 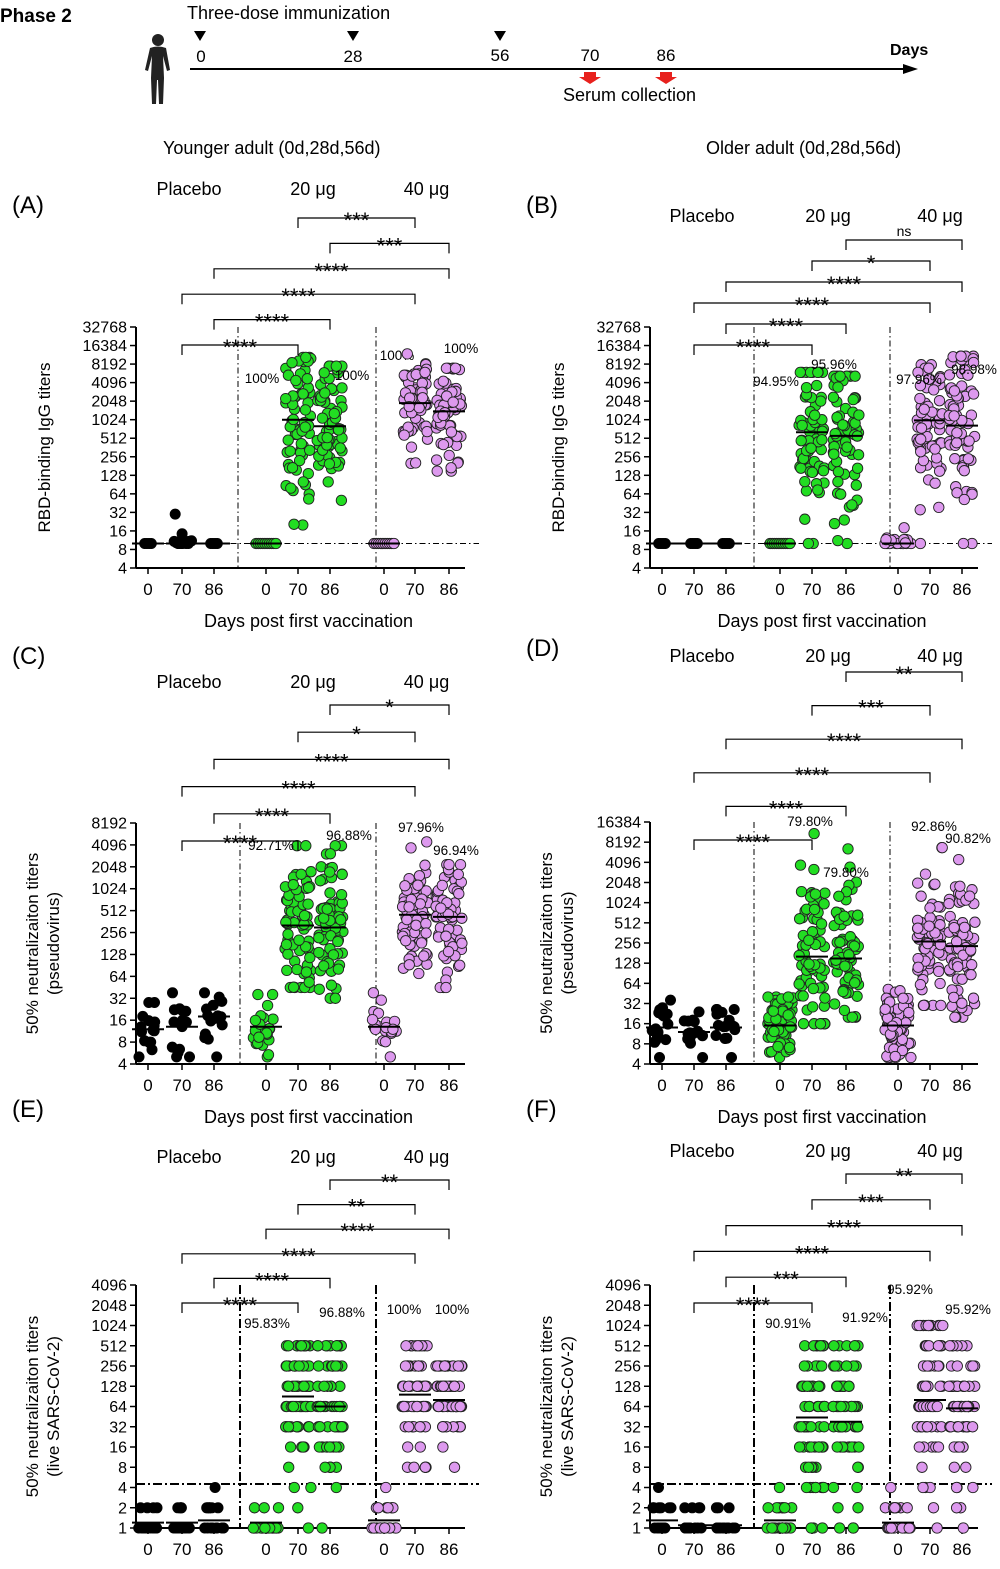 I want to click on y-axis-subtitle: (live SARS-CoV-2), so click(x=567, y=1406).